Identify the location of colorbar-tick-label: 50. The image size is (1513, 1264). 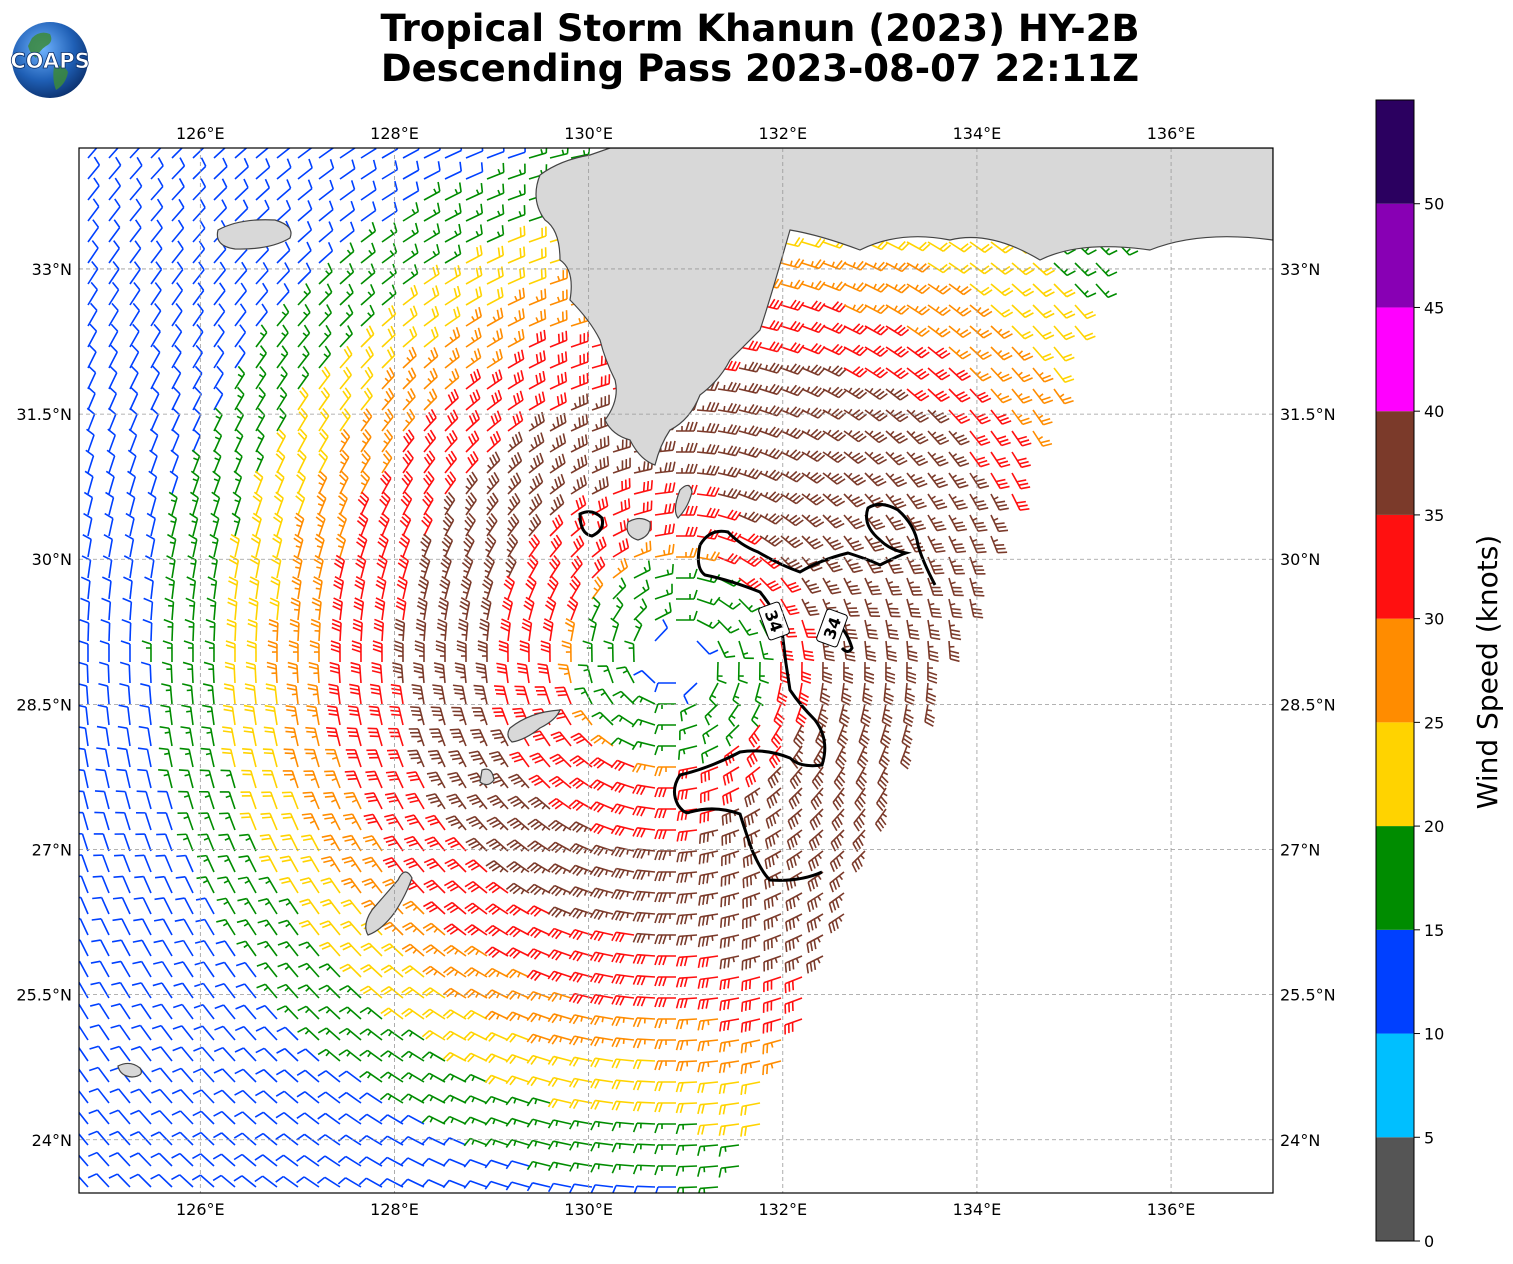
(1434, 204).